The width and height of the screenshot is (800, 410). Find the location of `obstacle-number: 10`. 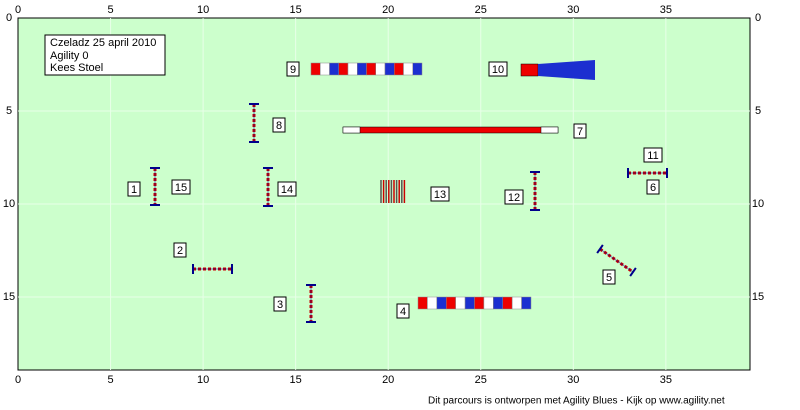

obstacle-number: 10 is located at coordinates (498, 70).